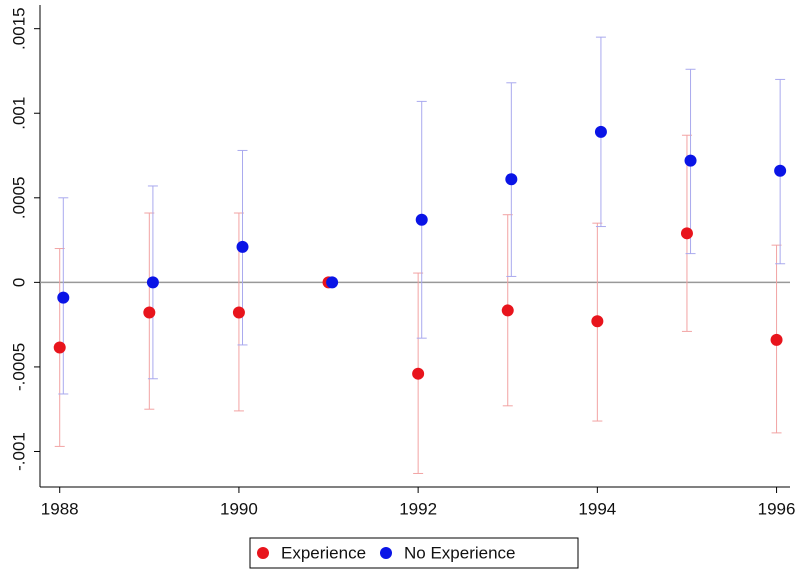 This screenshot has height=576, width=801. I want to click on legend-label: Experience, so click(323, 552).